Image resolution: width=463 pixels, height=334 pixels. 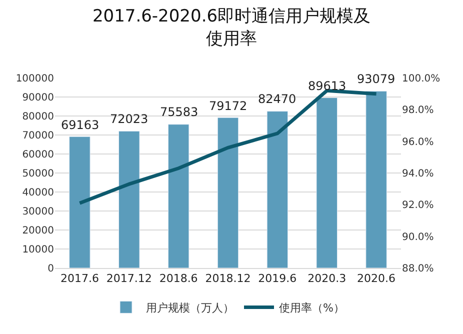 I want to click on y-tick-label: 90000, so click(x=38, y=98).